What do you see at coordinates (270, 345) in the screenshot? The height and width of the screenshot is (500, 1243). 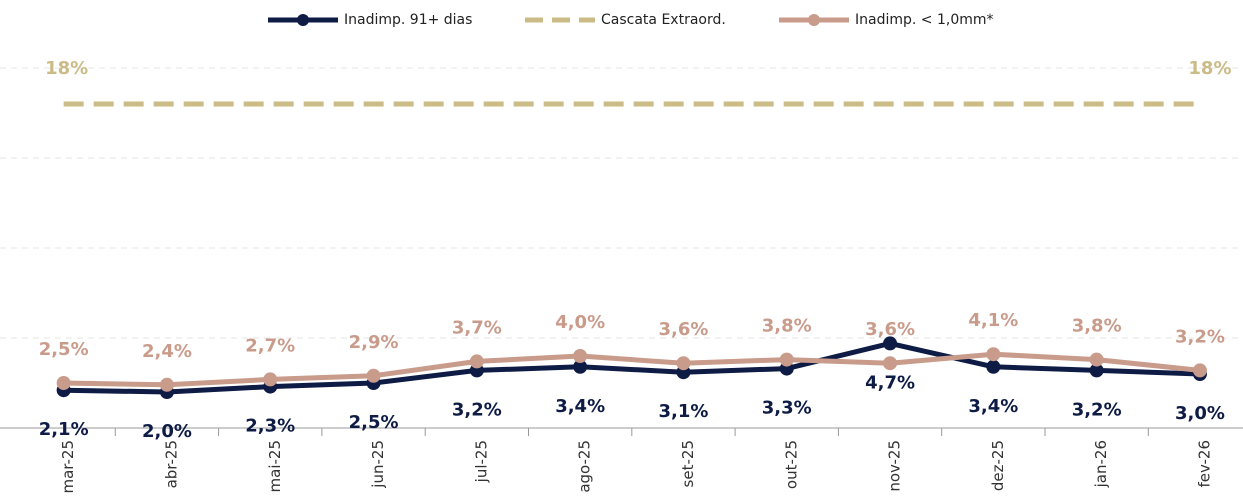 I see `data-label: 2,7%` at bounding box center [270, 345].